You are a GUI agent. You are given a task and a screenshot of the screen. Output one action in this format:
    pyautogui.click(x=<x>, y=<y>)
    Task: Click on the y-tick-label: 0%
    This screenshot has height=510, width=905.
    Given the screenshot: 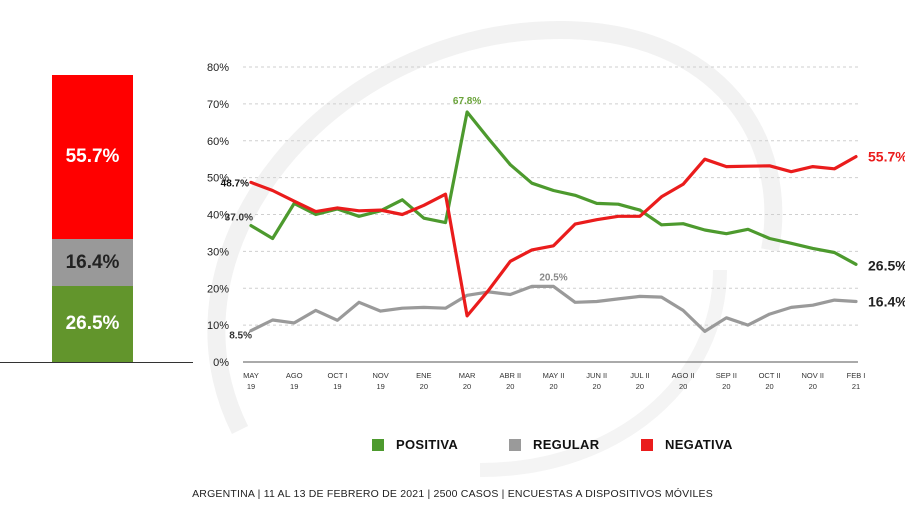 What is the action you would take?
    pyautogui.click(x=221, y=363)
    